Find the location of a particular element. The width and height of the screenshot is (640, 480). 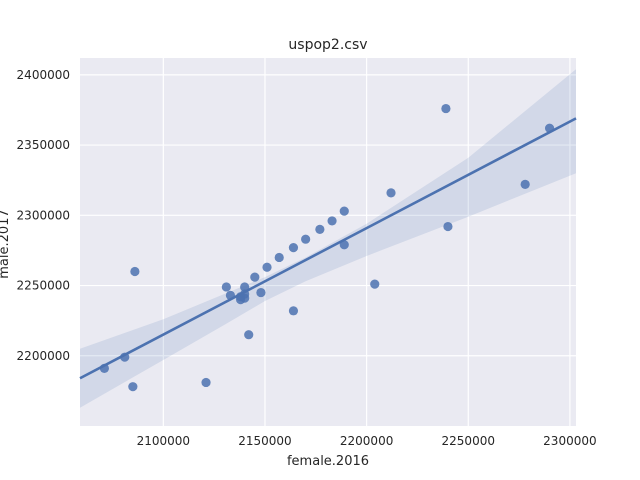

y-tick-label: 2300000 is located at coordinates (43, 215).